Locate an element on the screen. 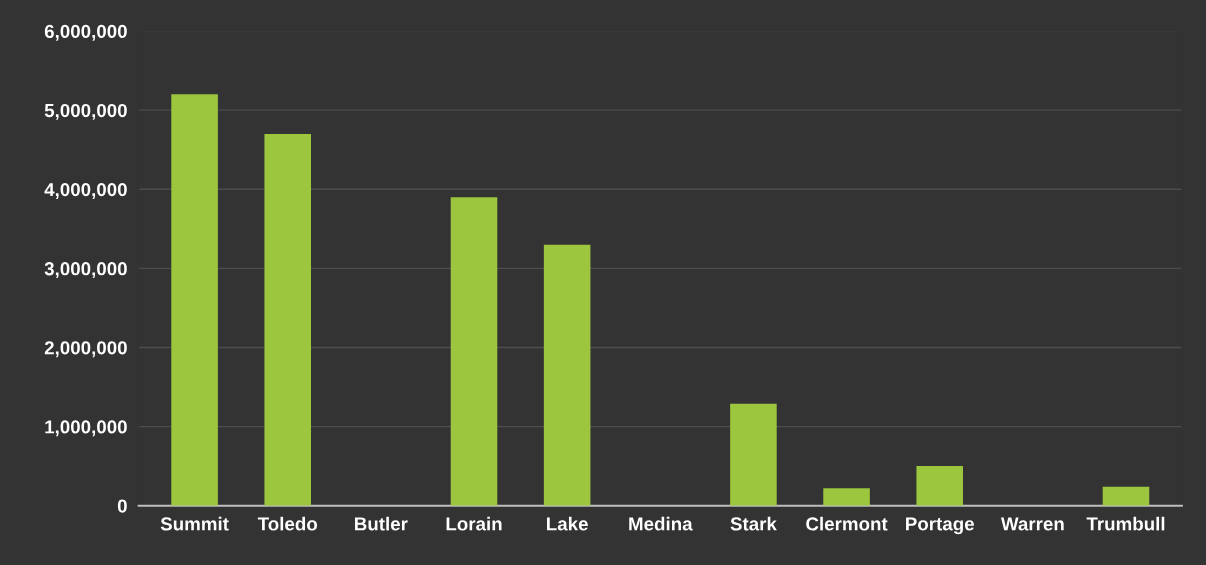  x-tick-label: Trumbull is located at coordinates (1125, 523).